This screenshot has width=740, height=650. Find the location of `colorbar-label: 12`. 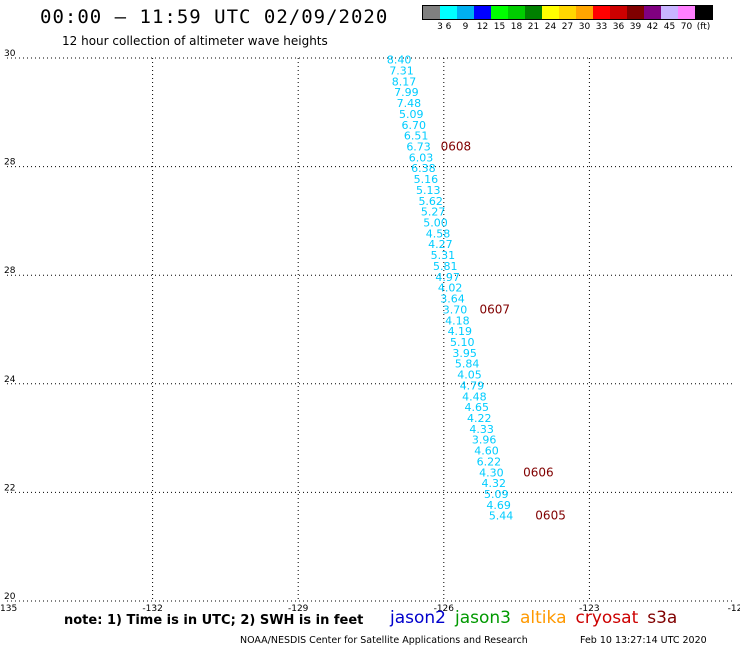

colorbar-label: 12 is located at coordinates (482, 27).